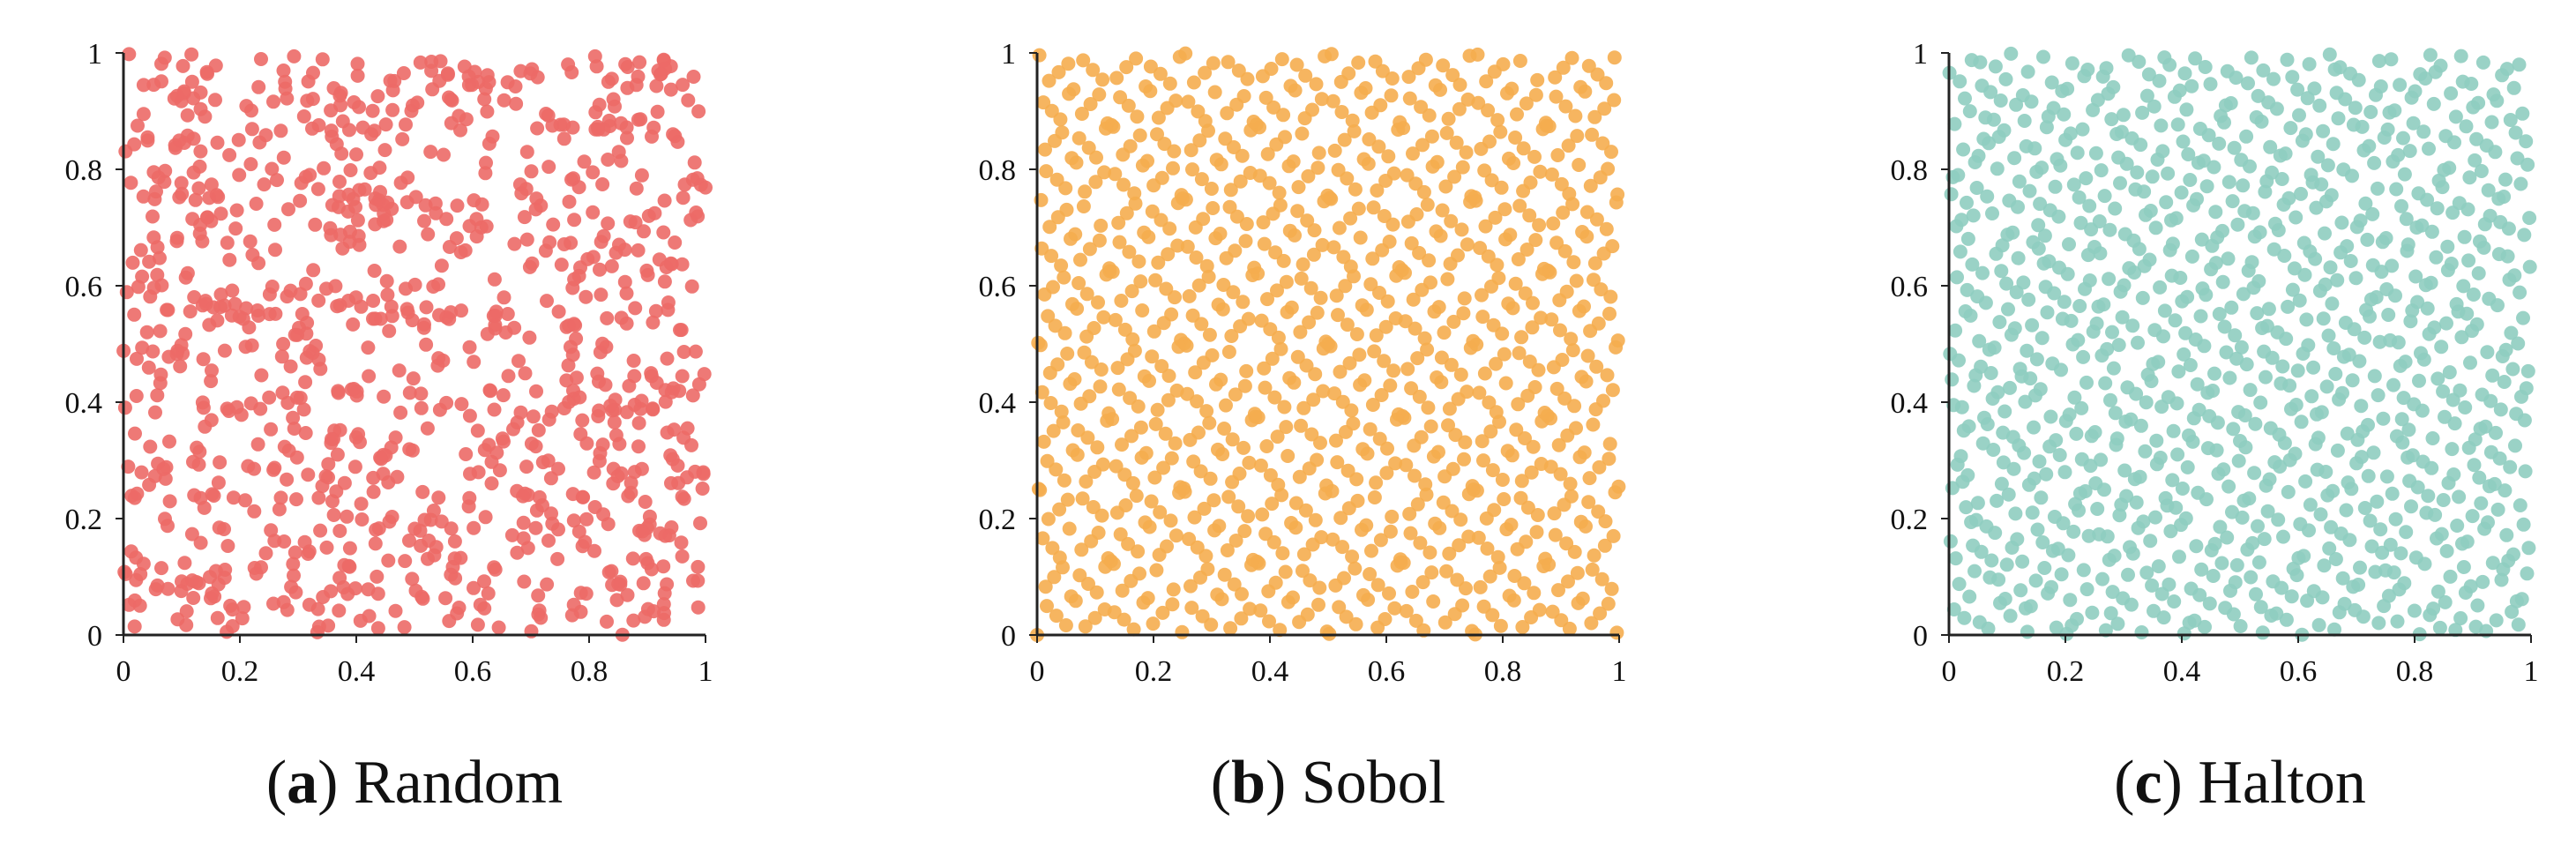 The height and width of the screenshot is (859, 2576). Describe the element at coordinates (84, 170) in the screenshot. I see `y-tick-label: 0.8` at that location.